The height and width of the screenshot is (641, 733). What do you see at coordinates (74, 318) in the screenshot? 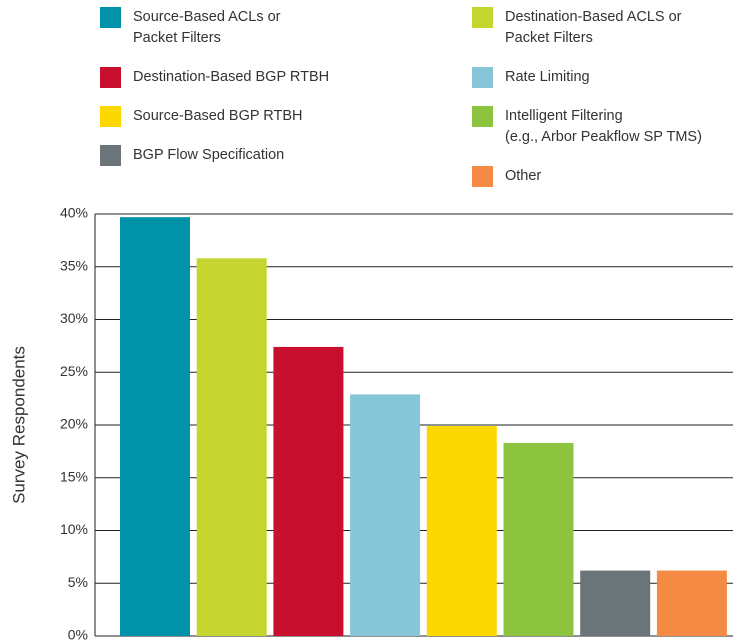
I see `y-tick-label: 30%` at bounding box center [74, 318].